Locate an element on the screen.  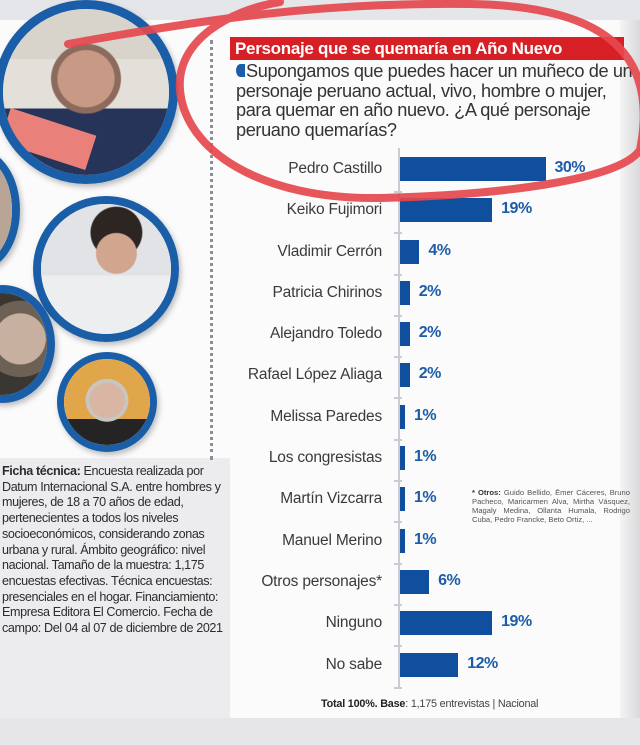
bar-label: Los congresistas is located at coordinates (325, 458).